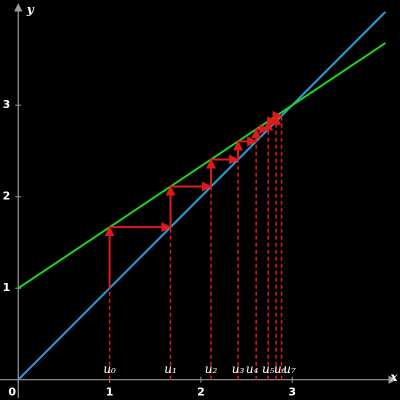  Describe the element at coordinates (211, 369) in the screenshot. I see `sequence-label: u₂` at that location.